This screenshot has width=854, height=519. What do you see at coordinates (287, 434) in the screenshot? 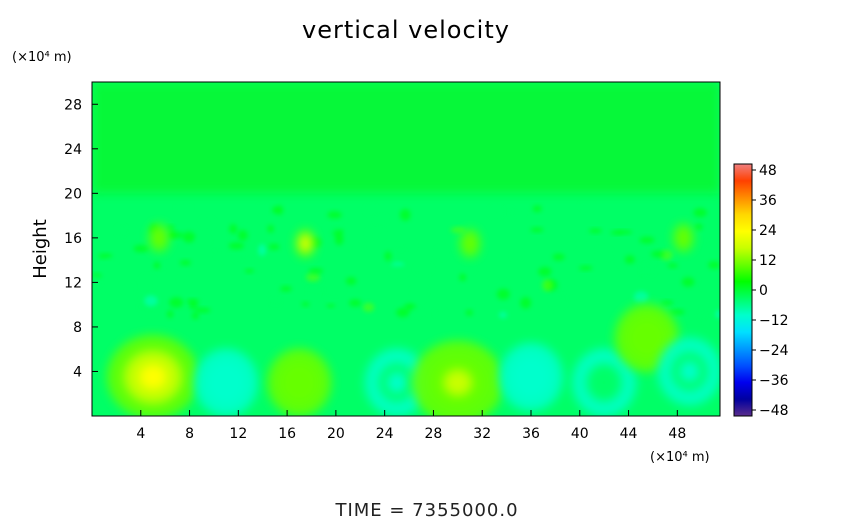
I see `x-tick-label: 16` at bounding box center [287, 434].